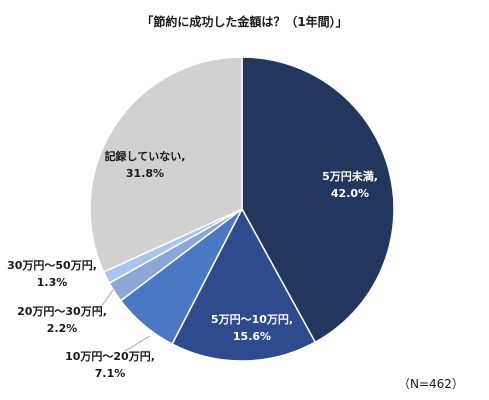 The width and height of the screenshot is (489, 400). I want to click on slice-value-2: 15.6%, so click(252, 336).